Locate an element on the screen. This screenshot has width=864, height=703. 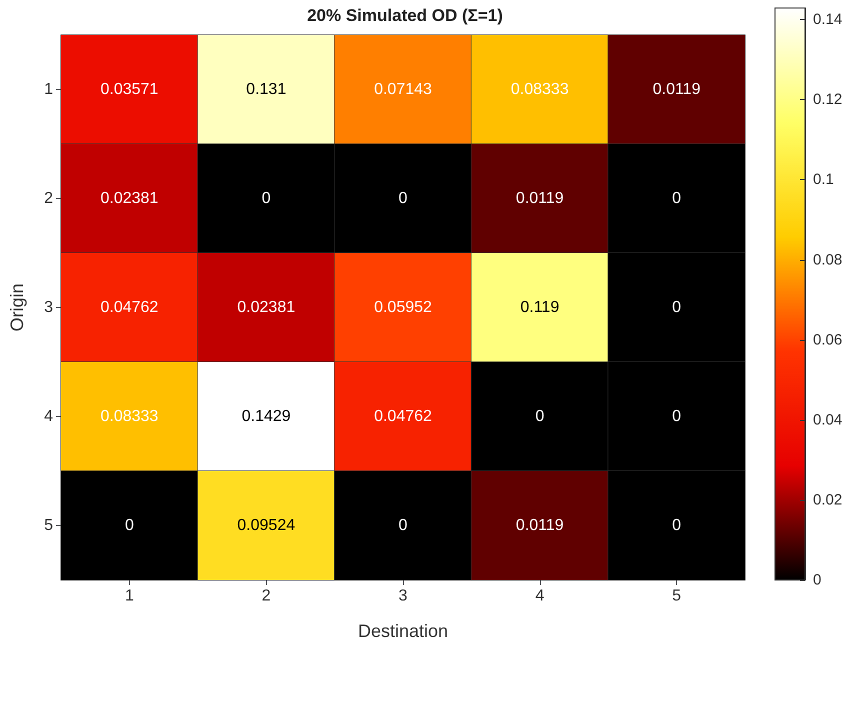
data-label: 0.07143 is located at coordinates (403, 89).